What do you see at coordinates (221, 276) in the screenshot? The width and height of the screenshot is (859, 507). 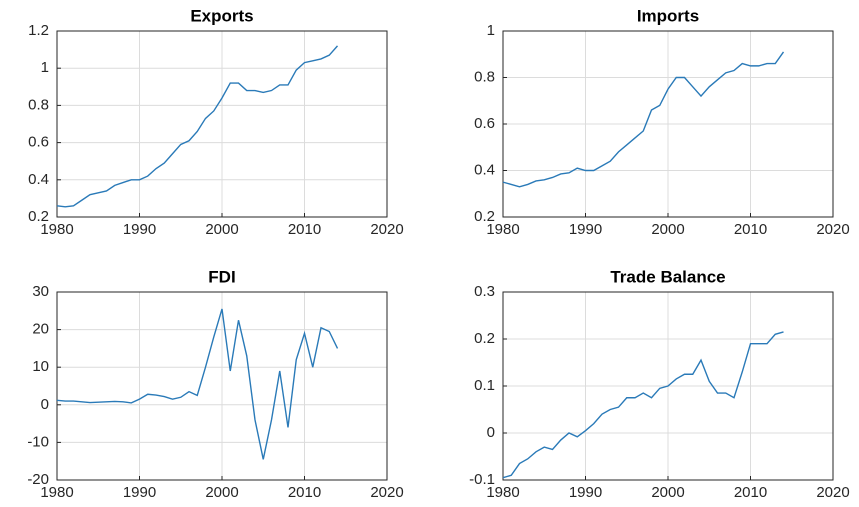 I see `chart-title: FDI` at bounding box center [221, 276].